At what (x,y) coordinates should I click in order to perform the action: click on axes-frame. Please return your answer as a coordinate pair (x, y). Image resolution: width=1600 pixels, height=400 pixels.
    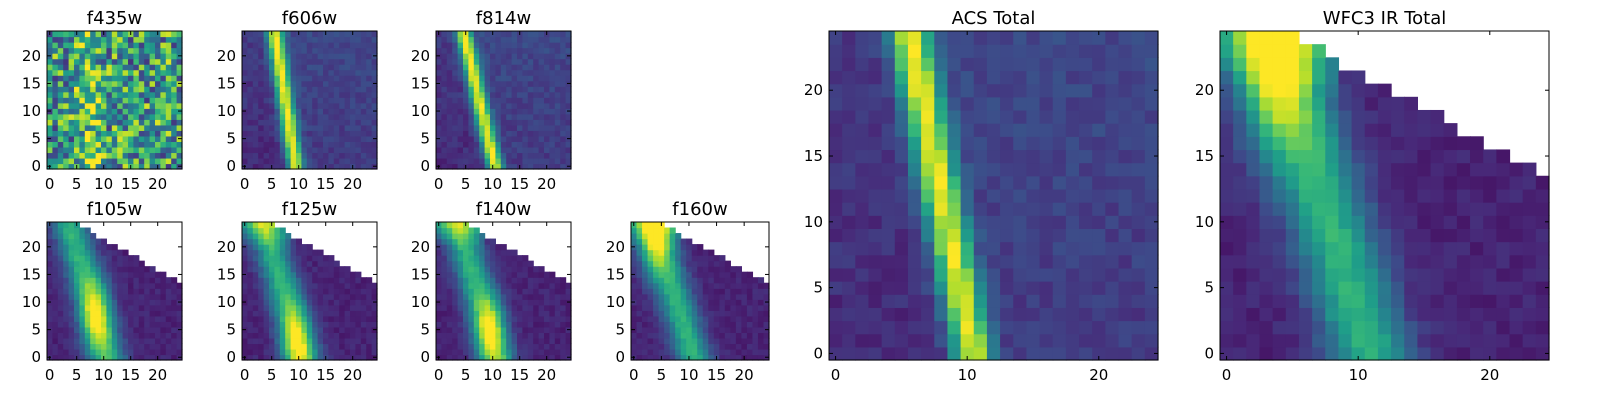
    Looking at the image, I should click on (309, 100).